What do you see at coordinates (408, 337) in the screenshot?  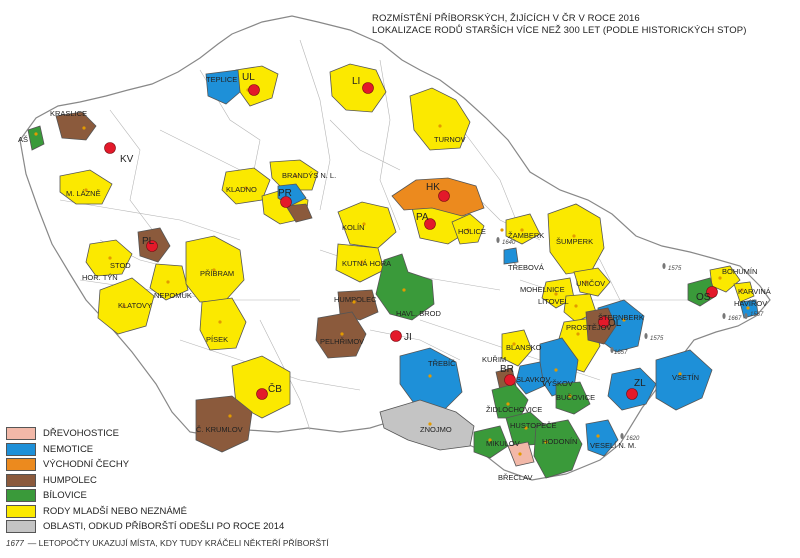 I see `city-label: JI` at bounding box center [408, 337].